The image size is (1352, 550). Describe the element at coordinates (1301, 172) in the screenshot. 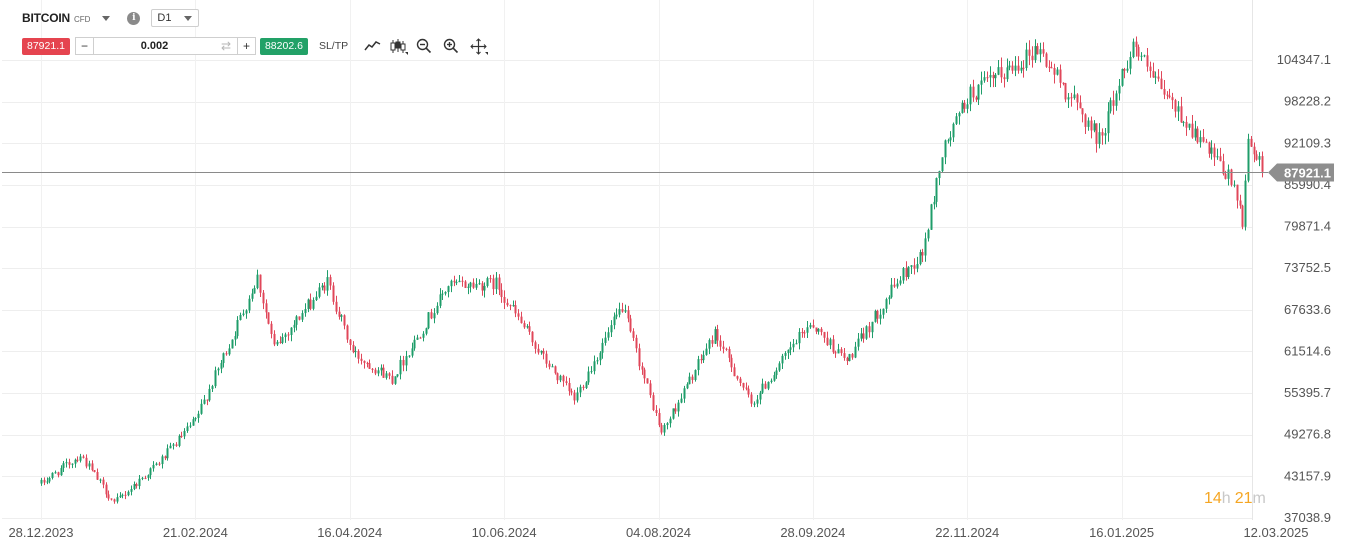

I see `current-price-tag: 87921.1` at that location.